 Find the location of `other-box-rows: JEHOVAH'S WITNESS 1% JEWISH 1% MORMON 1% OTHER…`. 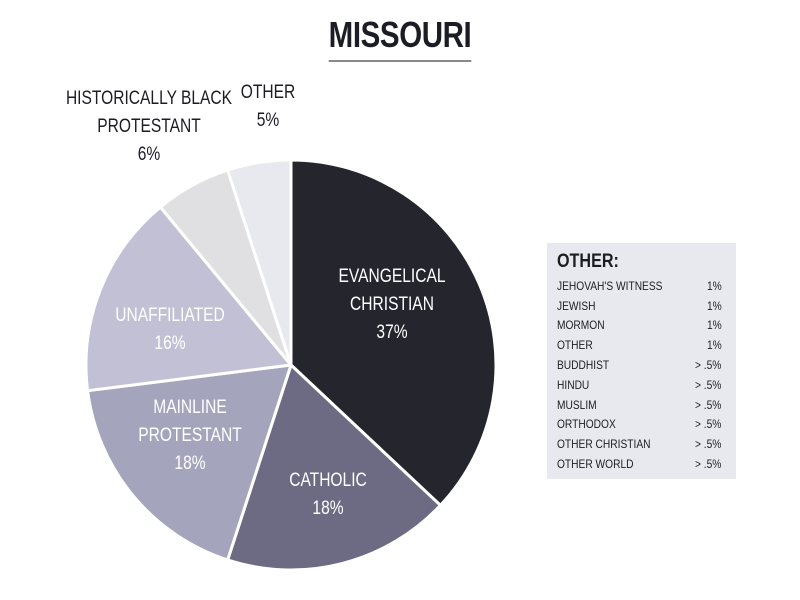

other-box-rows: JEHOVAH'S WITNESS 1% JEWISH 1% MORMON 1% OTHER… is located at coordinates (641, 375).